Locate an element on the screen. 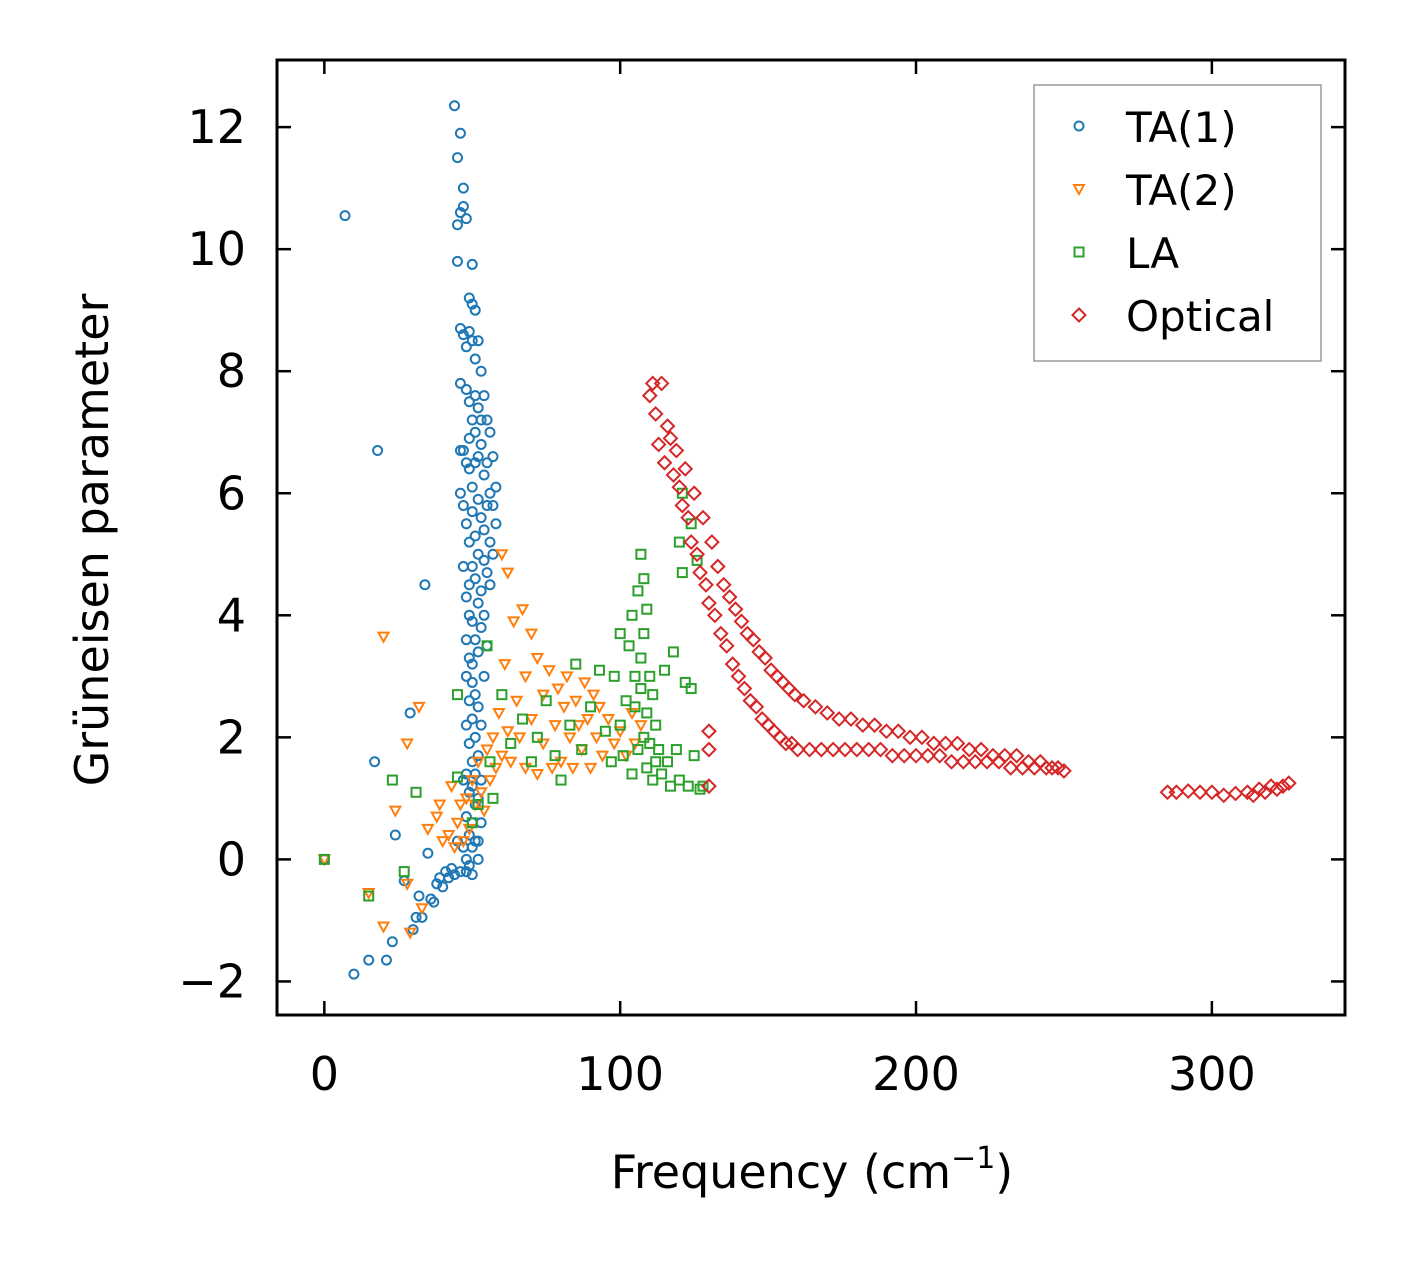  legend-markers is located at coordinates (1079, 221).